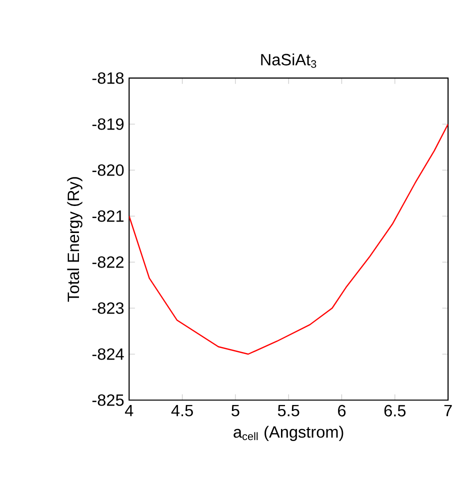 The width and height of the screenshot is (464, 479). Describe the element at coordinates (74, 239) in the screenshot. I see `y-axis-title: Total Energy (Ry)` at that location.